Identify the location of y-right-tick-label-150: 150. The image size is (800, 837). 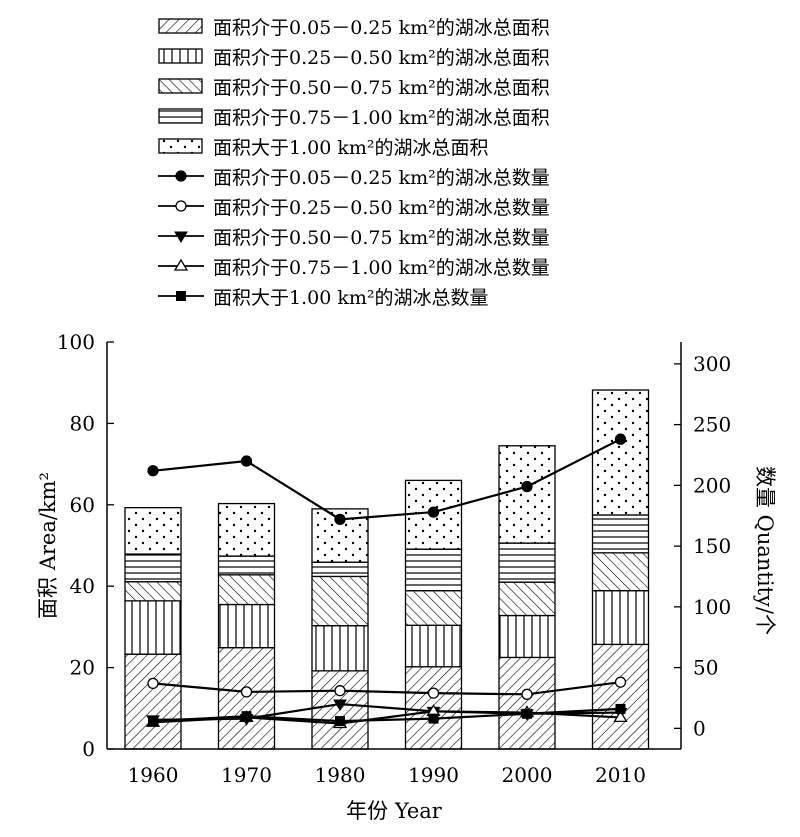
(712, 546).